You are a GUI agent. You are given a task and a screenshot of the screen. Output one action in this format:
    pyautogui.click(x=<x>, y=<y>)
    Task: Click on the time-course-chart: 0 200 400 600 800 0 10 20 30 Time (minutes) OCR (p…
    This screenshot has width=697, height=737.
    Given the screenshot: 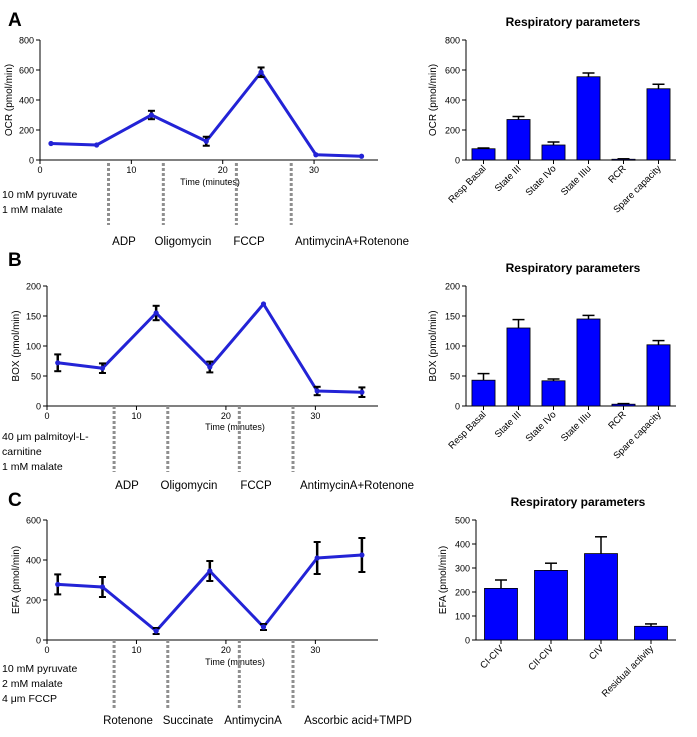 What is the action you would take?
    pyautogui.click(x=191, y=111)
    